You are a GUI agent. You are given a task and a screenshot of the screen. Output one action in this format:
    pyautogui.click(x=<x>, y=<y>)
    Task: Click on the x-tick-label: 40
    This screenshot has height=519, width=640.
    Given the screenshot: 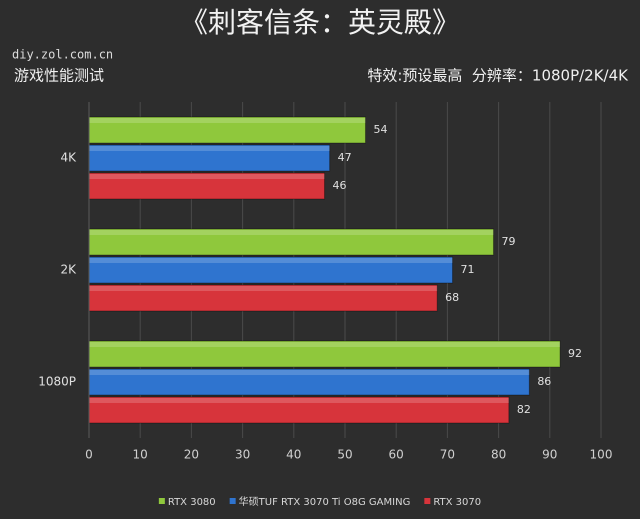 What is the action you would take?
    pyautogui.click(x=293, y=455)
    